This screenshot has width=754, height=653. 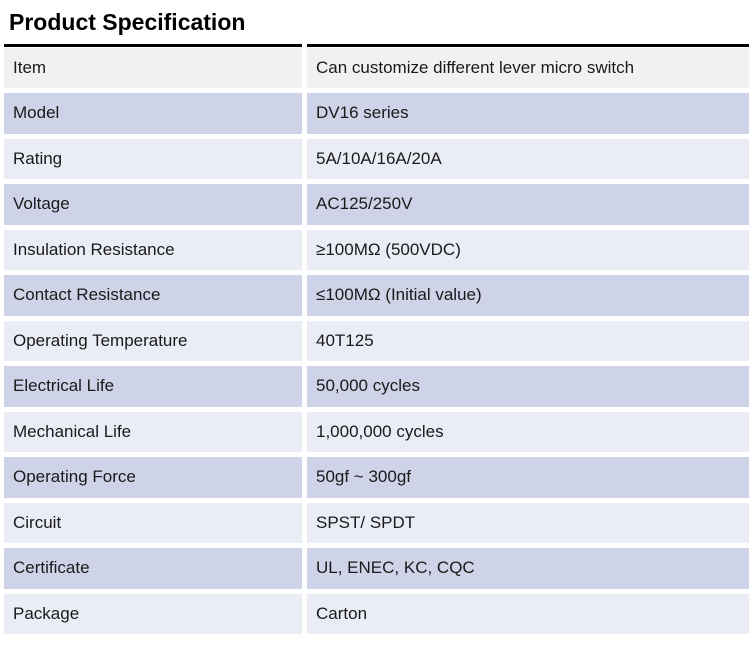 I want to click on spec-row-label: Contact Resistance, so click(x=153, y=295).